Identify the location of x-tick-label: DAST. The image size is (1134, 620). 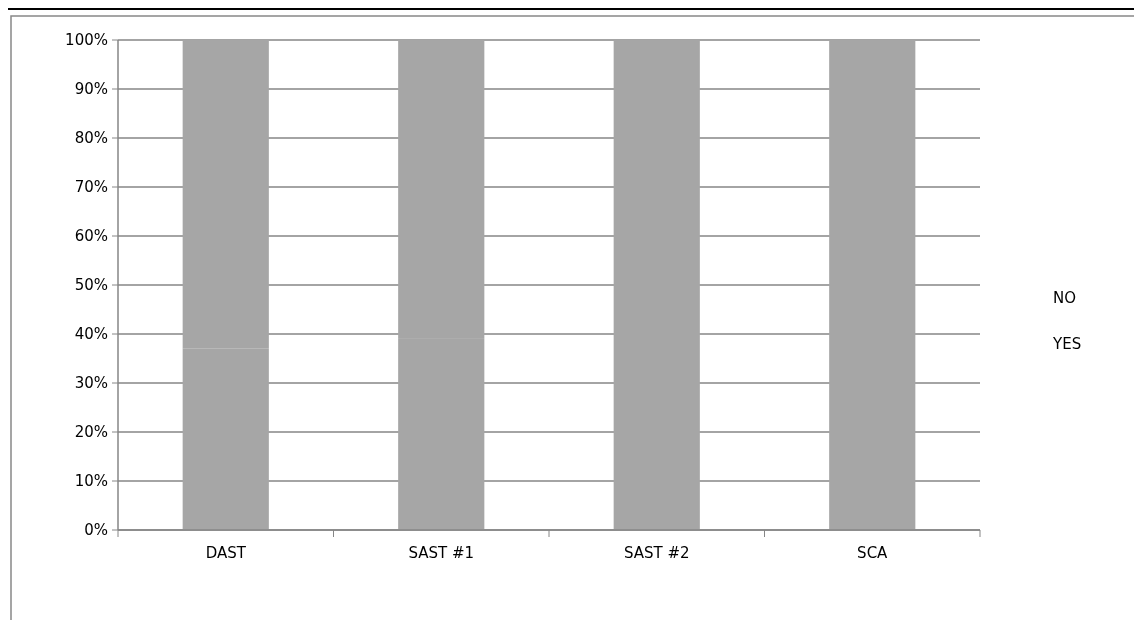
(226, 553).